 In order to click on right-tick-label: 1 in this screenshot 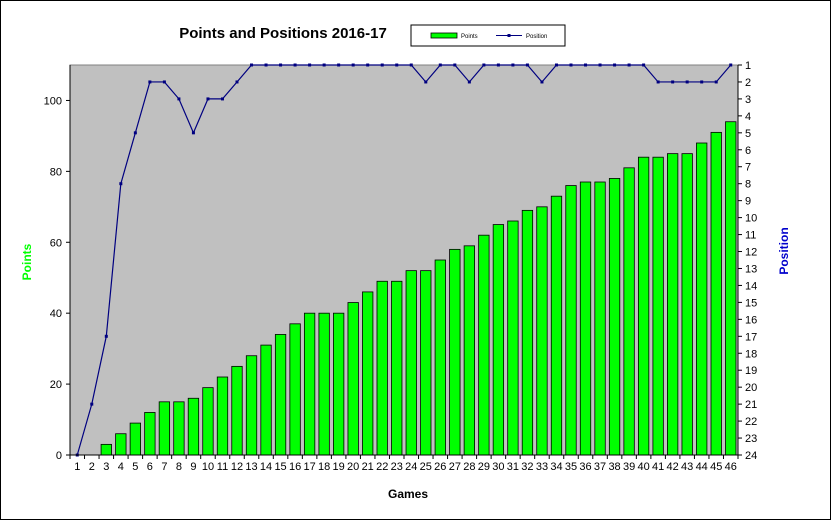, I will do `click(748, 66)`.